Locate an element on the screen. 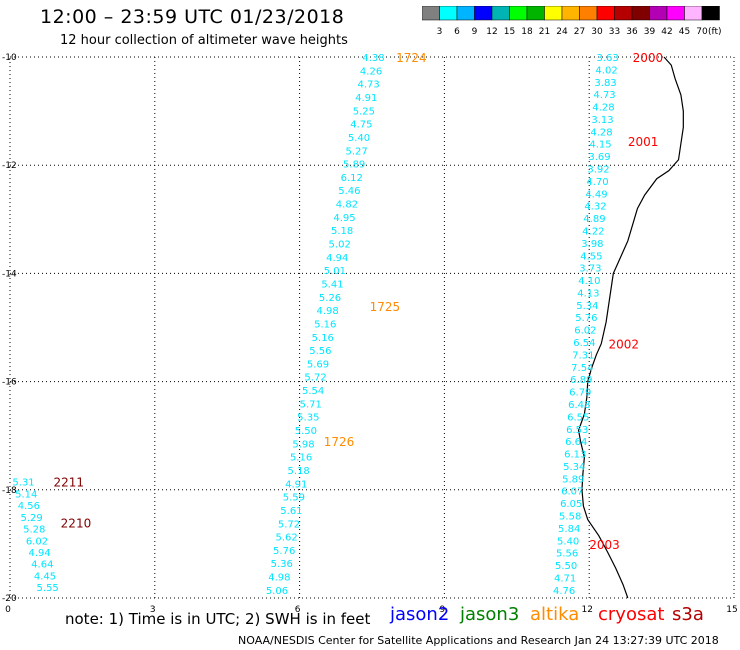  wave-height-value: 4.95 is located at coordinates (344, 218).